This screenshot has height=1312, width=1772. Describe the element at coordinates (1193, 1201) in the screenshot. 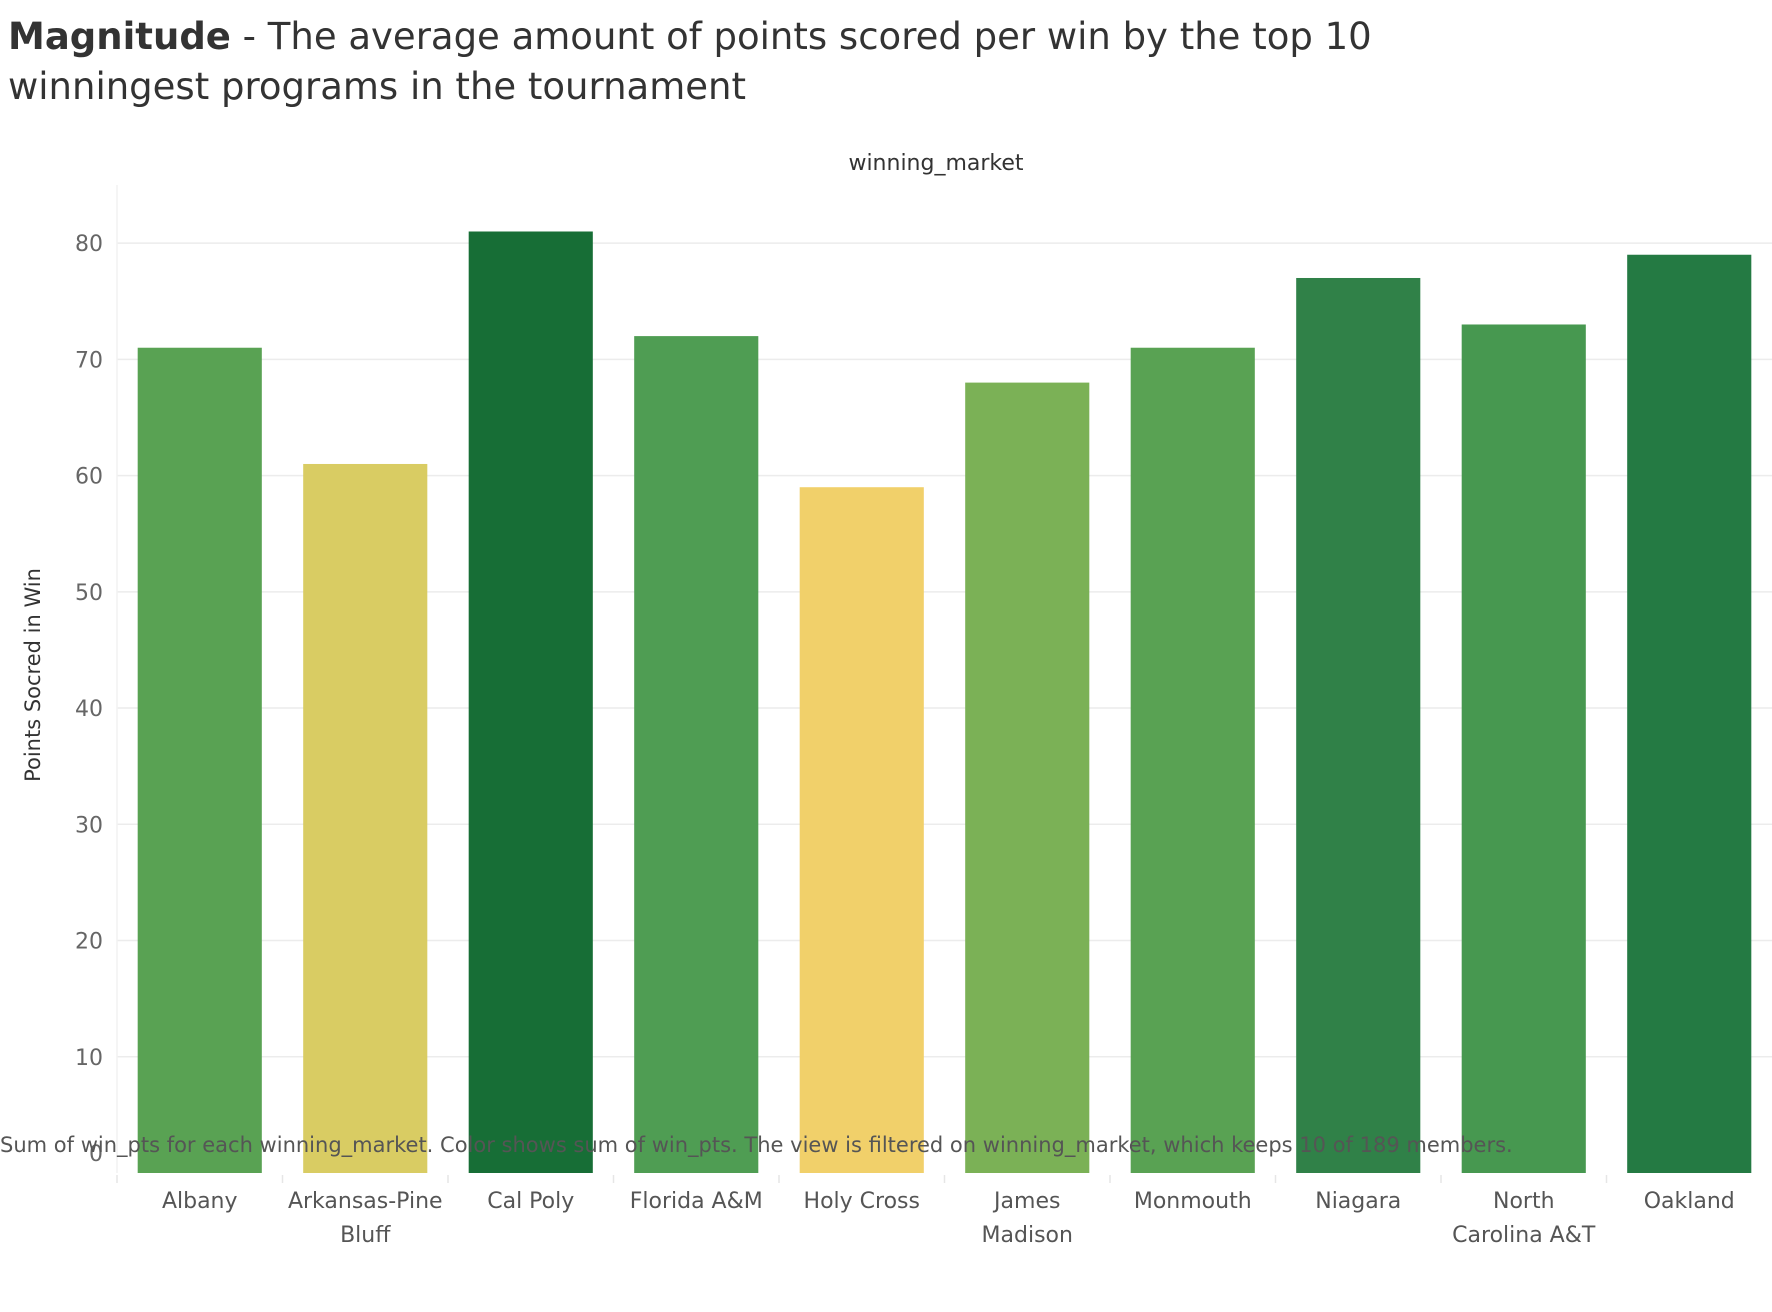

I see `x-tick-label: Monmouth` at that location.